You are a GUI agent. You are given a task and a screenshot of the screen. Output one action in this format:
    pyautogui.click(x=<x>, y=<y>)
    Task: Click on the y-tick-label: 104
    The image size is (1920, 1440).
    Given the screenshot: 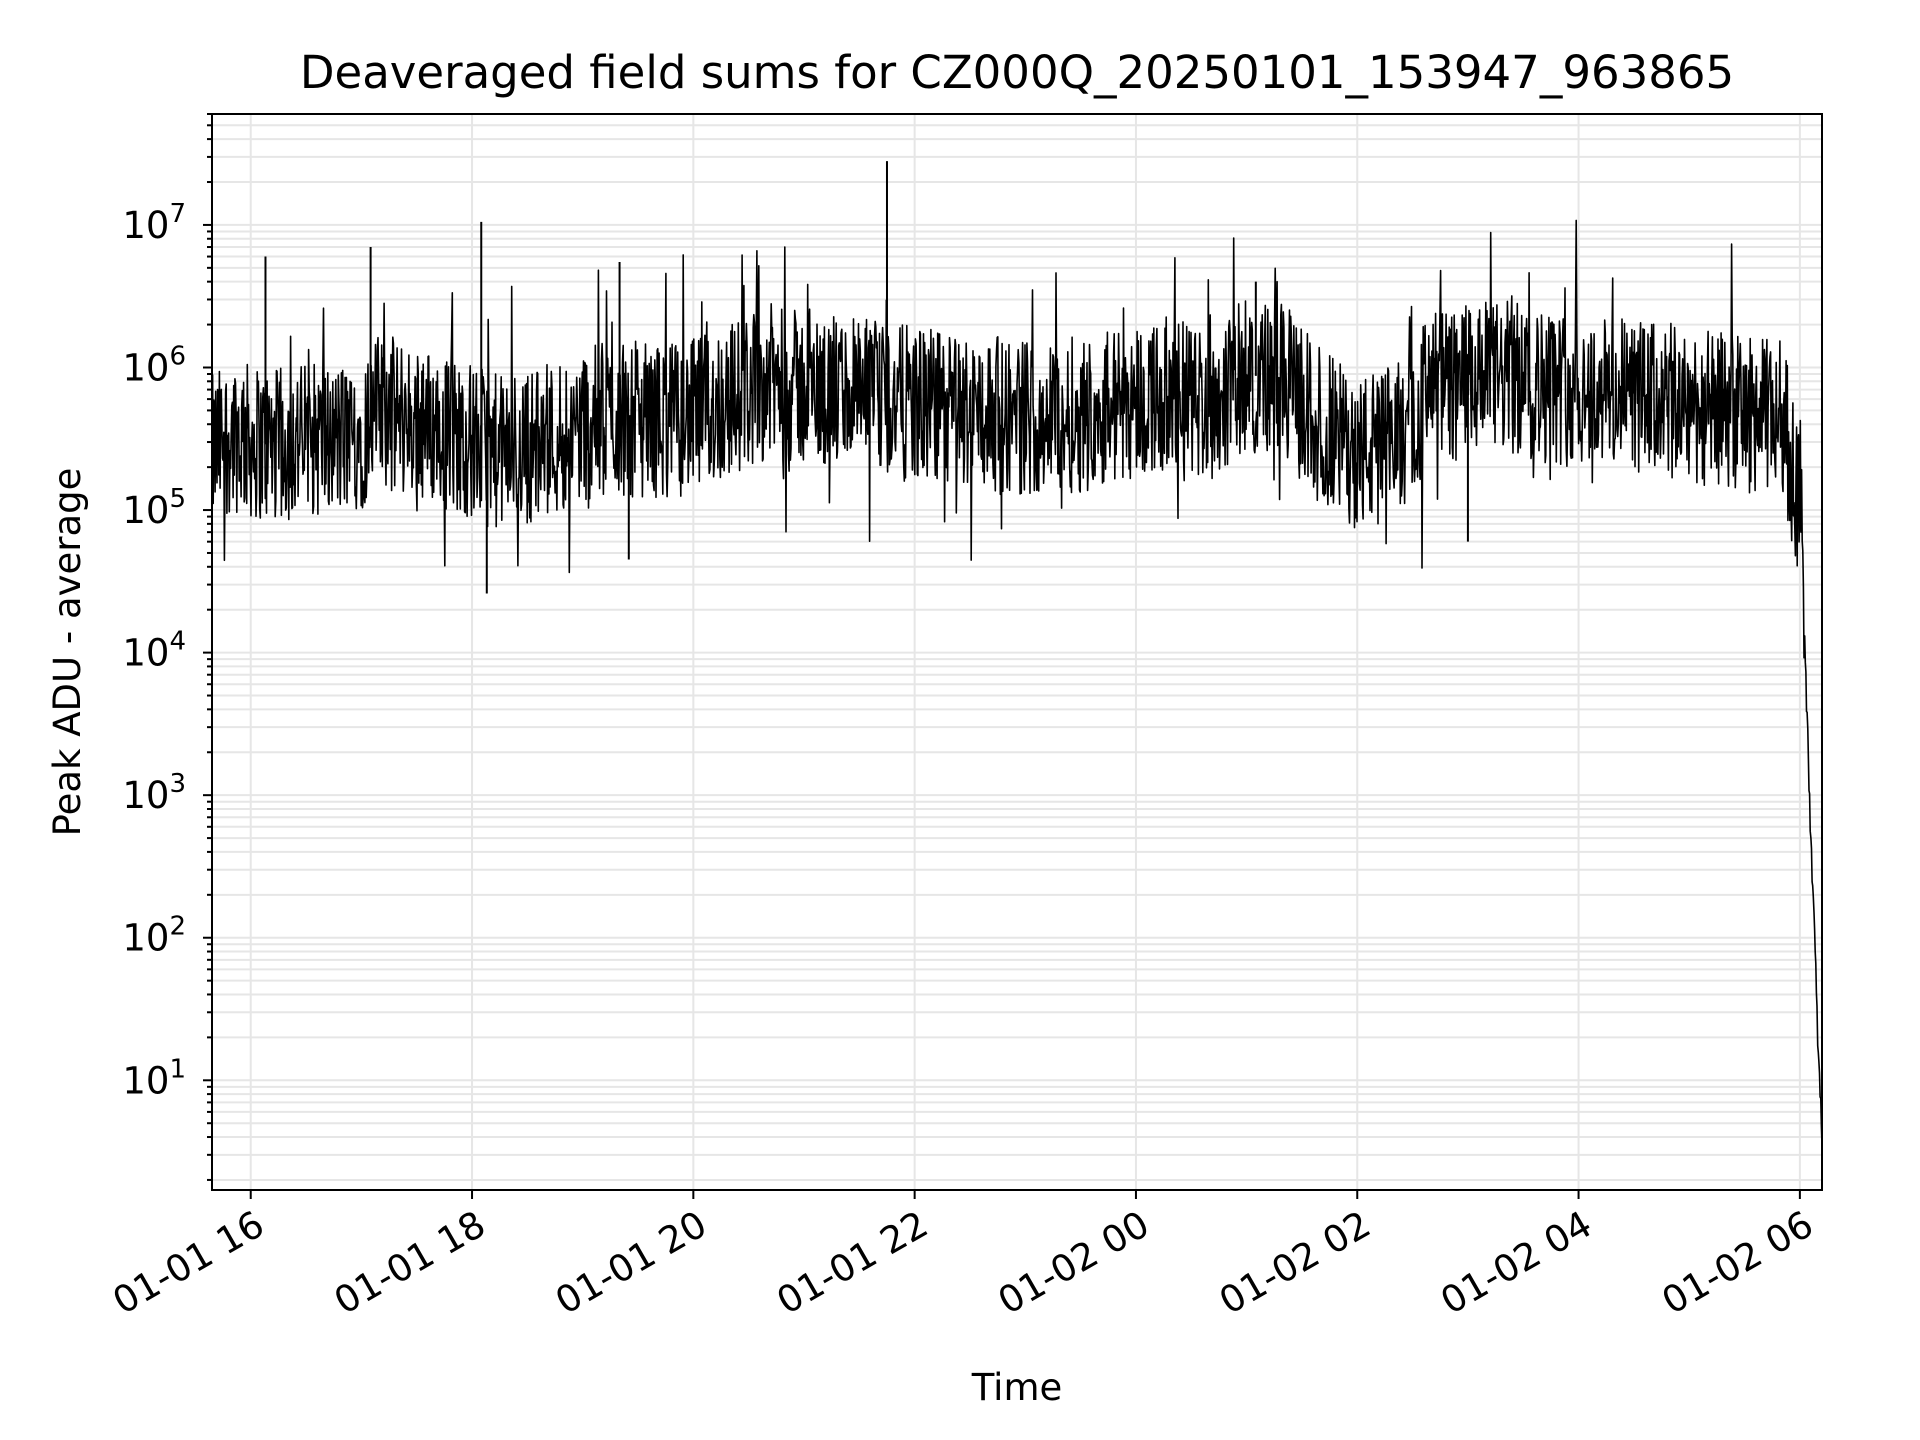 What is the action you would take?
    pyautogui.click(x=154, y=651)
    